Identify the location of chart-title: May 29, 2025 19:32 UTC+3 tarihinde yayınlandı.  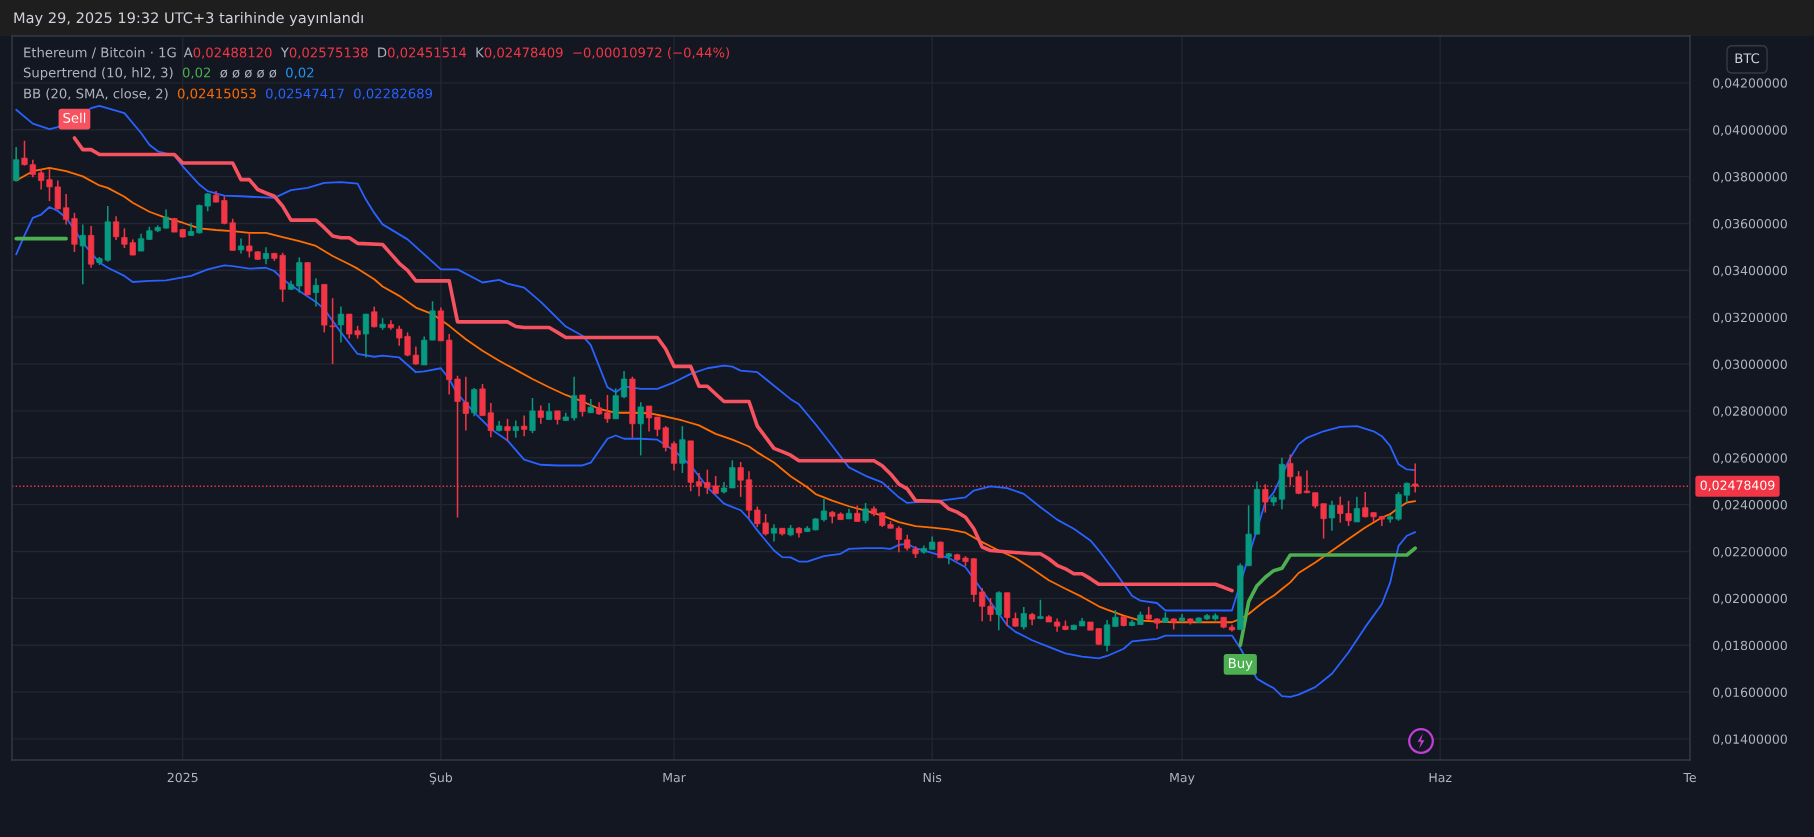
(188, 19).